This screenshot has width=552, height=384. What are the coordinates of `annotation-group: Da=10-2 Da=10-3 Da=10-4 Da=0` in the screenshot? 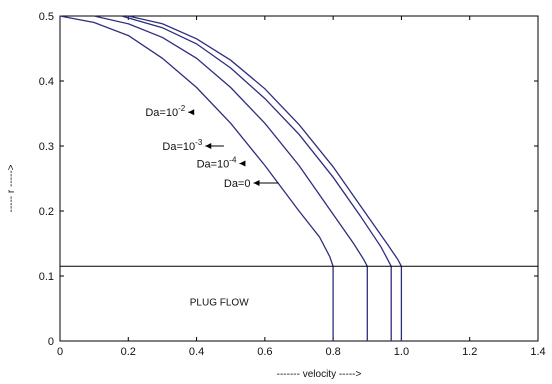 It's located at (212, 147).